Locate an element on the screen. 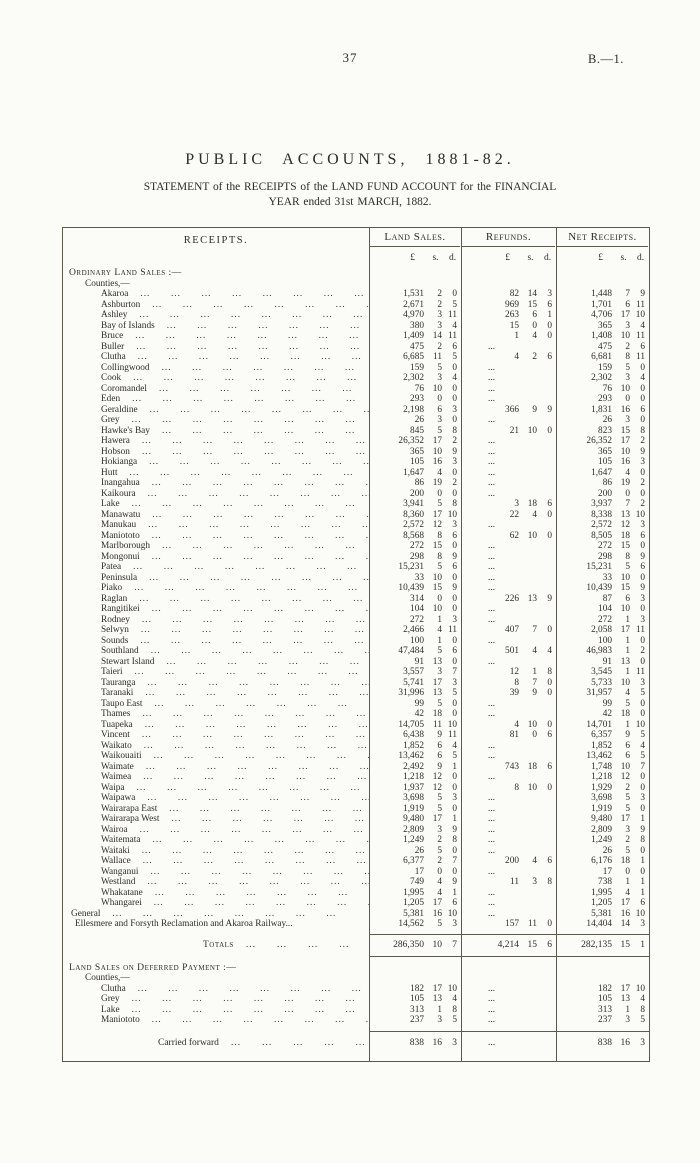  row-label-cell: Ordinary Land Sales :— is located at coordinates (216, 273).